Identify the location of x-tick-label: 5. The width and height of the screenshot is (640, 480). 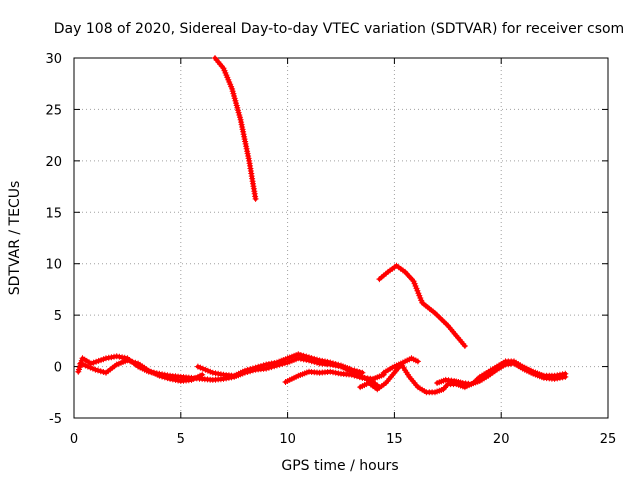
(181, 439).